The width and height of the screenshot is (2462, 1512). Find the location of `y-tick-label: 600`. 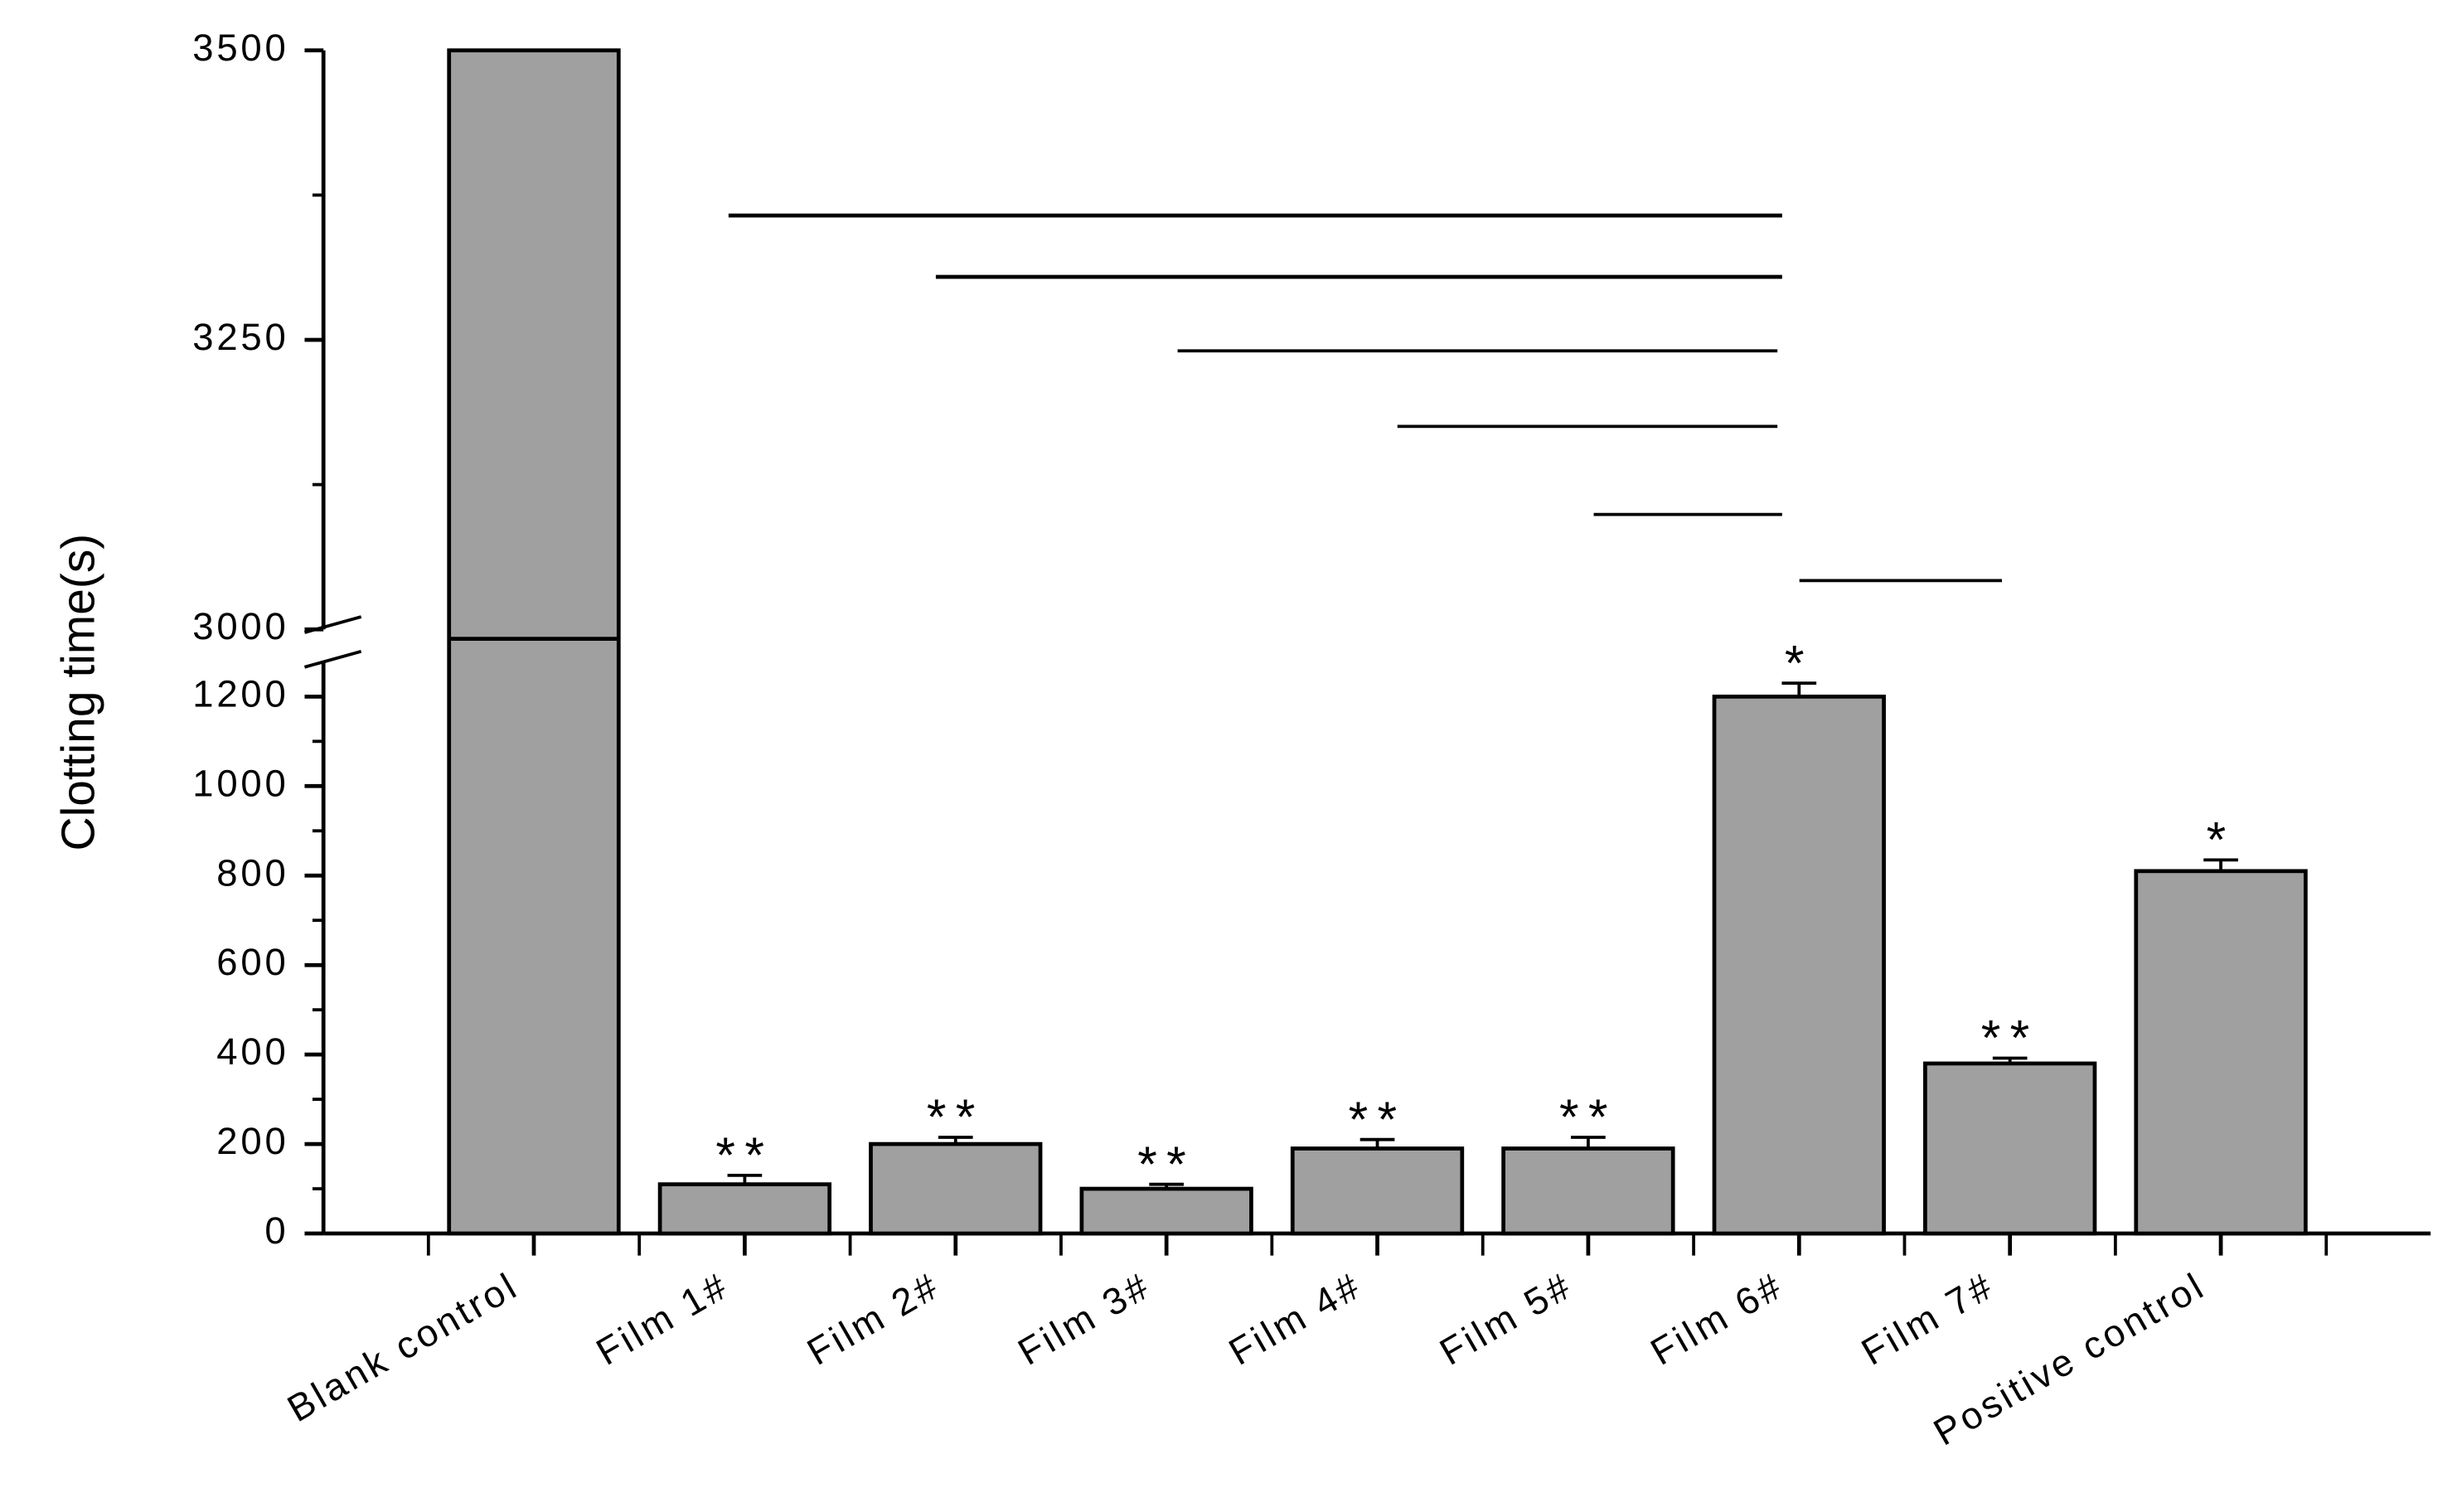

y-tick-label: 600 is located at coordinates (252, 962).